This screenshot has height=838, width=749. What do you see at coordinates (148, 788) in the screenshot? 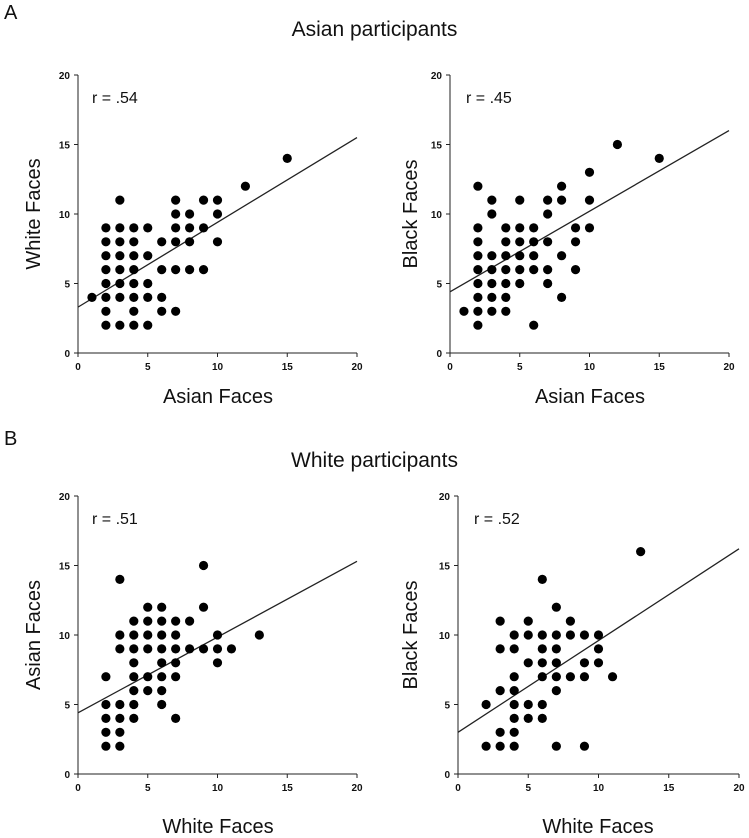
I see `plot3-x-tick-label: 5` at bounding box center [148, 788].